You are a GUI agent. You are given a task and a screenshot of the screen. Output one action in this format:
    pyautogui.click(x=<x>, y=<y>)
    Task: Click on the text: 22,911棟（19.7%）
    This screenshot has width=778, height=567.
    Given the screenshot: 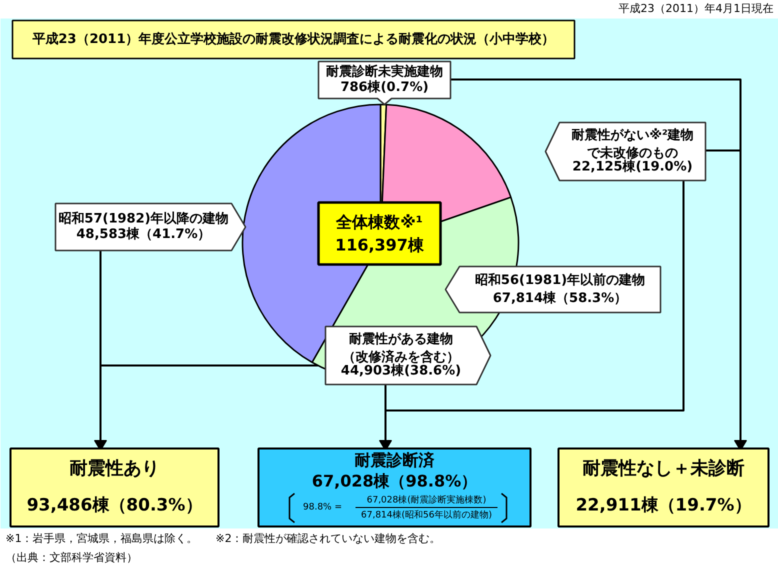 What is the action you would take?
    pyautogui.click(x=664, y=506)
    